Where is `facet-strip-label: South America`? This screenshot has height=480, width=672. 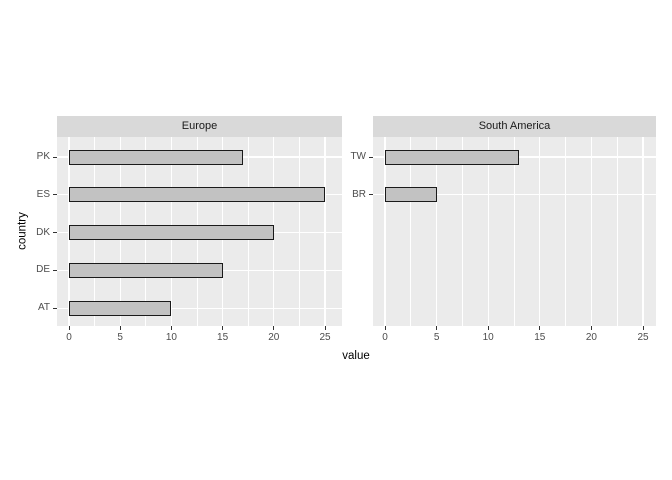 facet-strip-label: South America is located at coordinates (514, 126).